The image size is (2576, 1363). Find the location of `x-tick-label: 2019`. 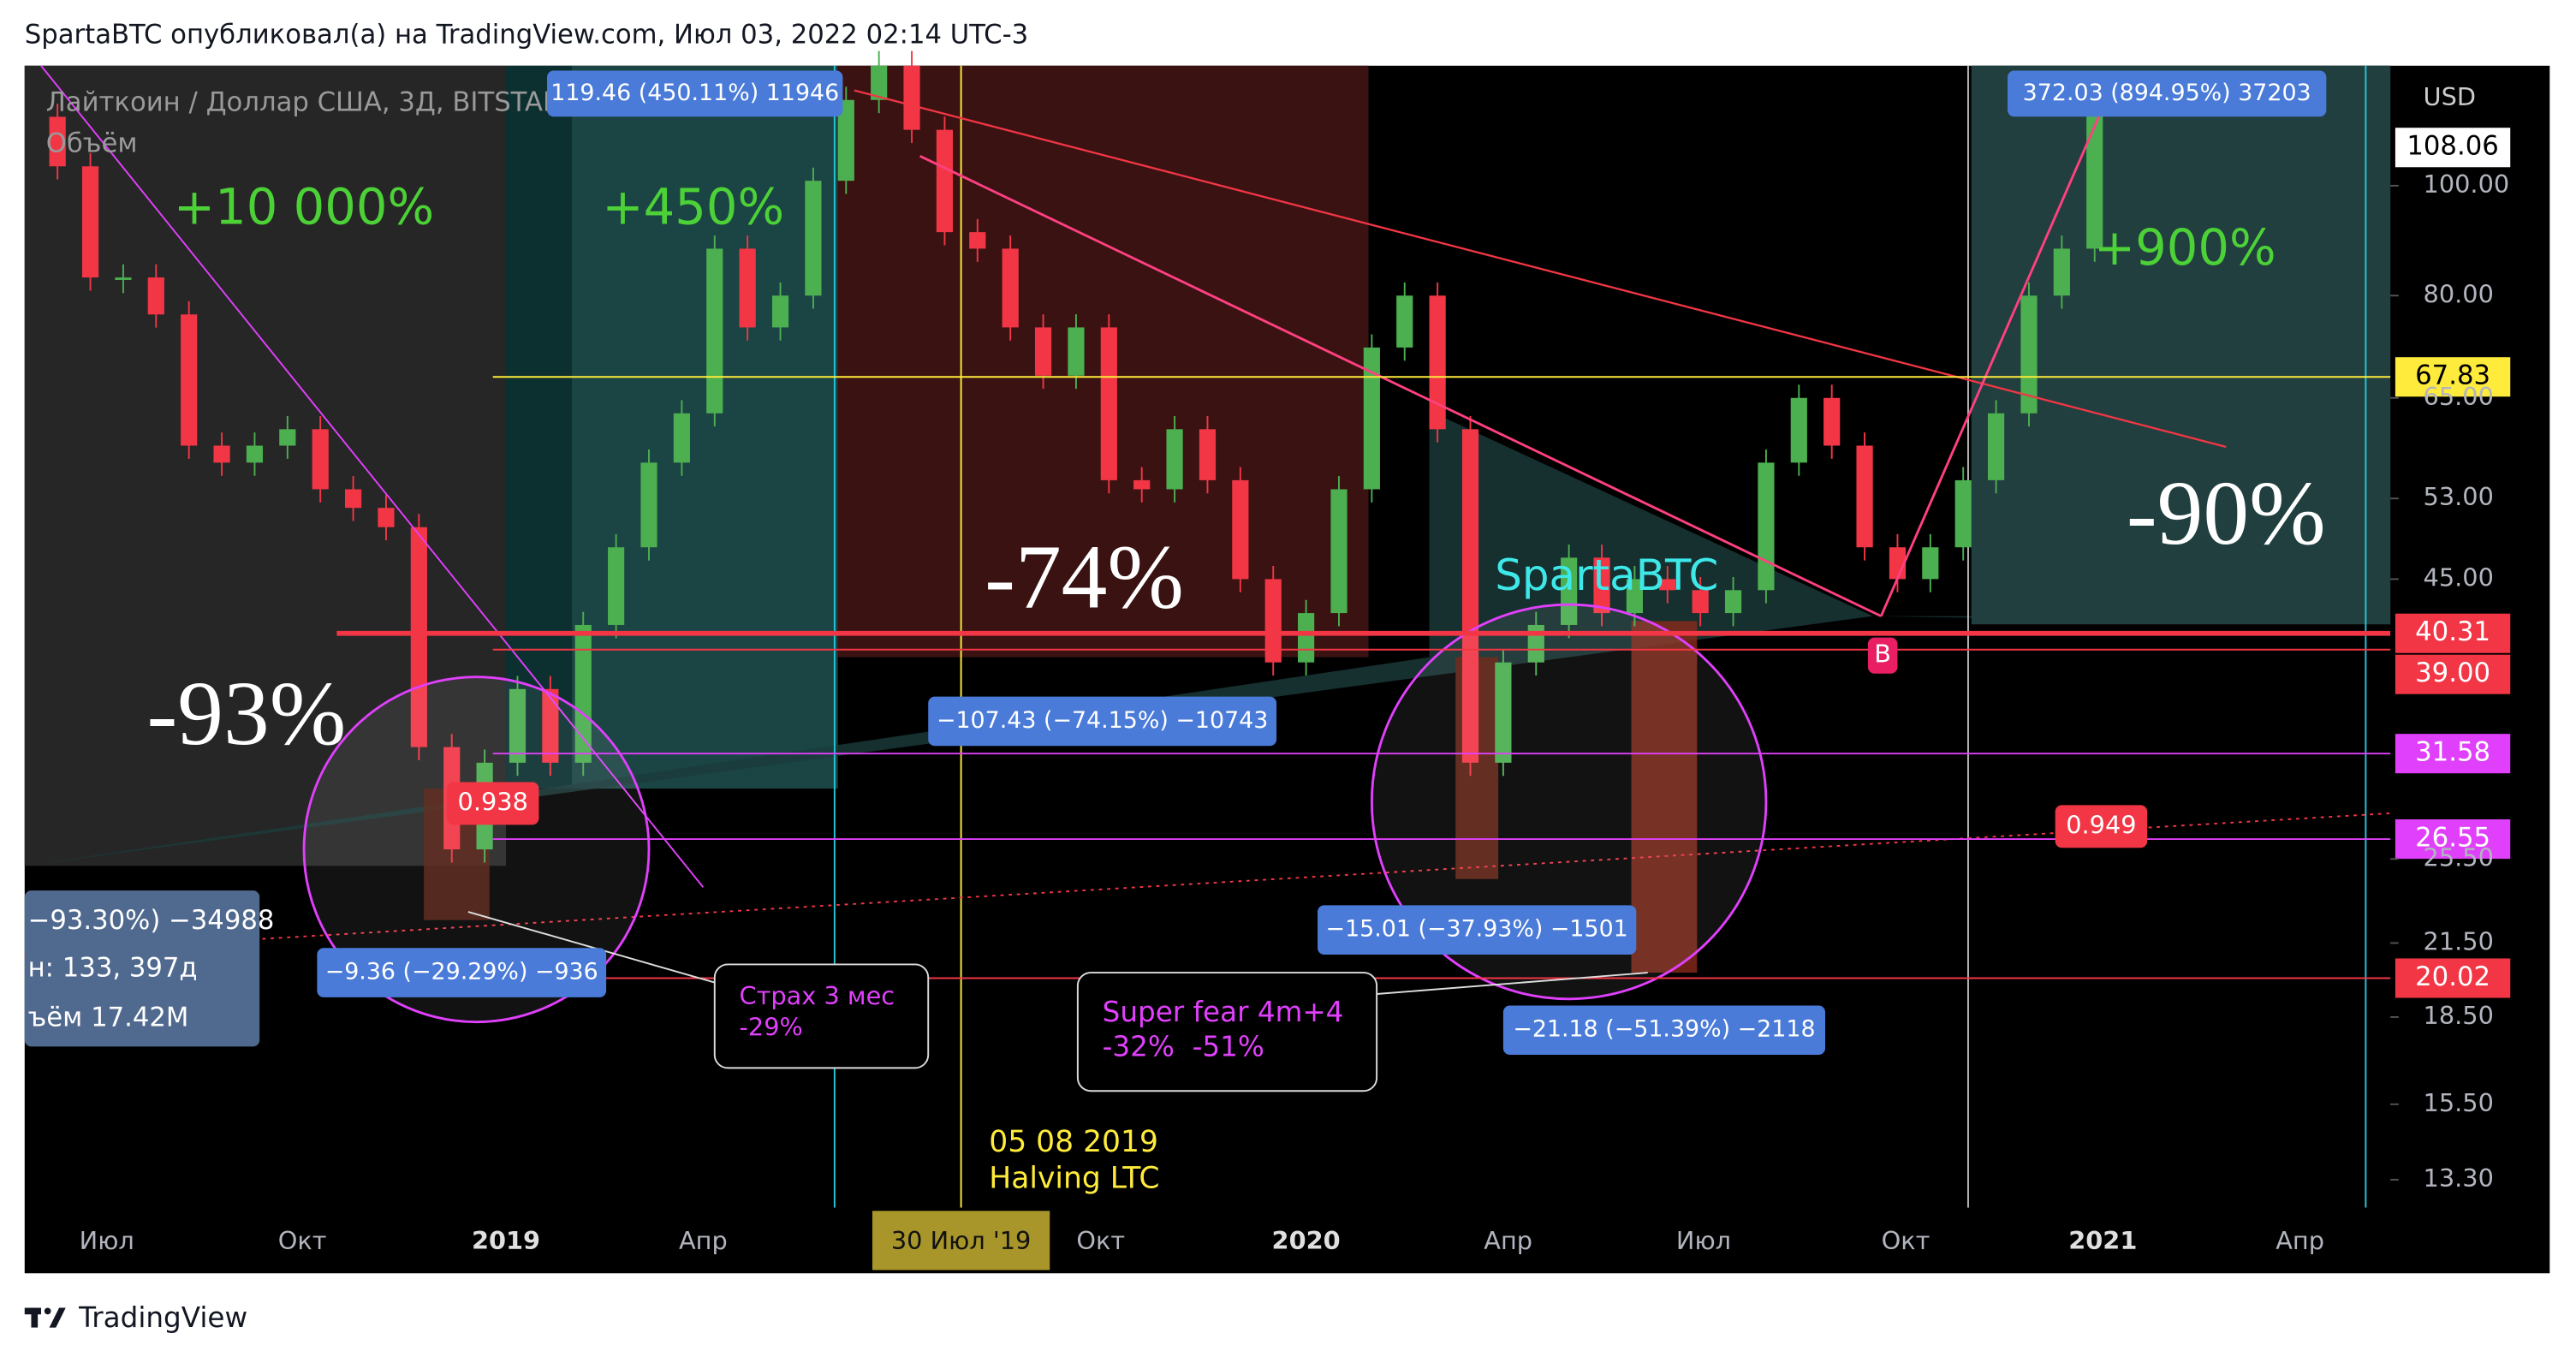

x-tick-label: 2019 is located at coordinates (506, 1240).